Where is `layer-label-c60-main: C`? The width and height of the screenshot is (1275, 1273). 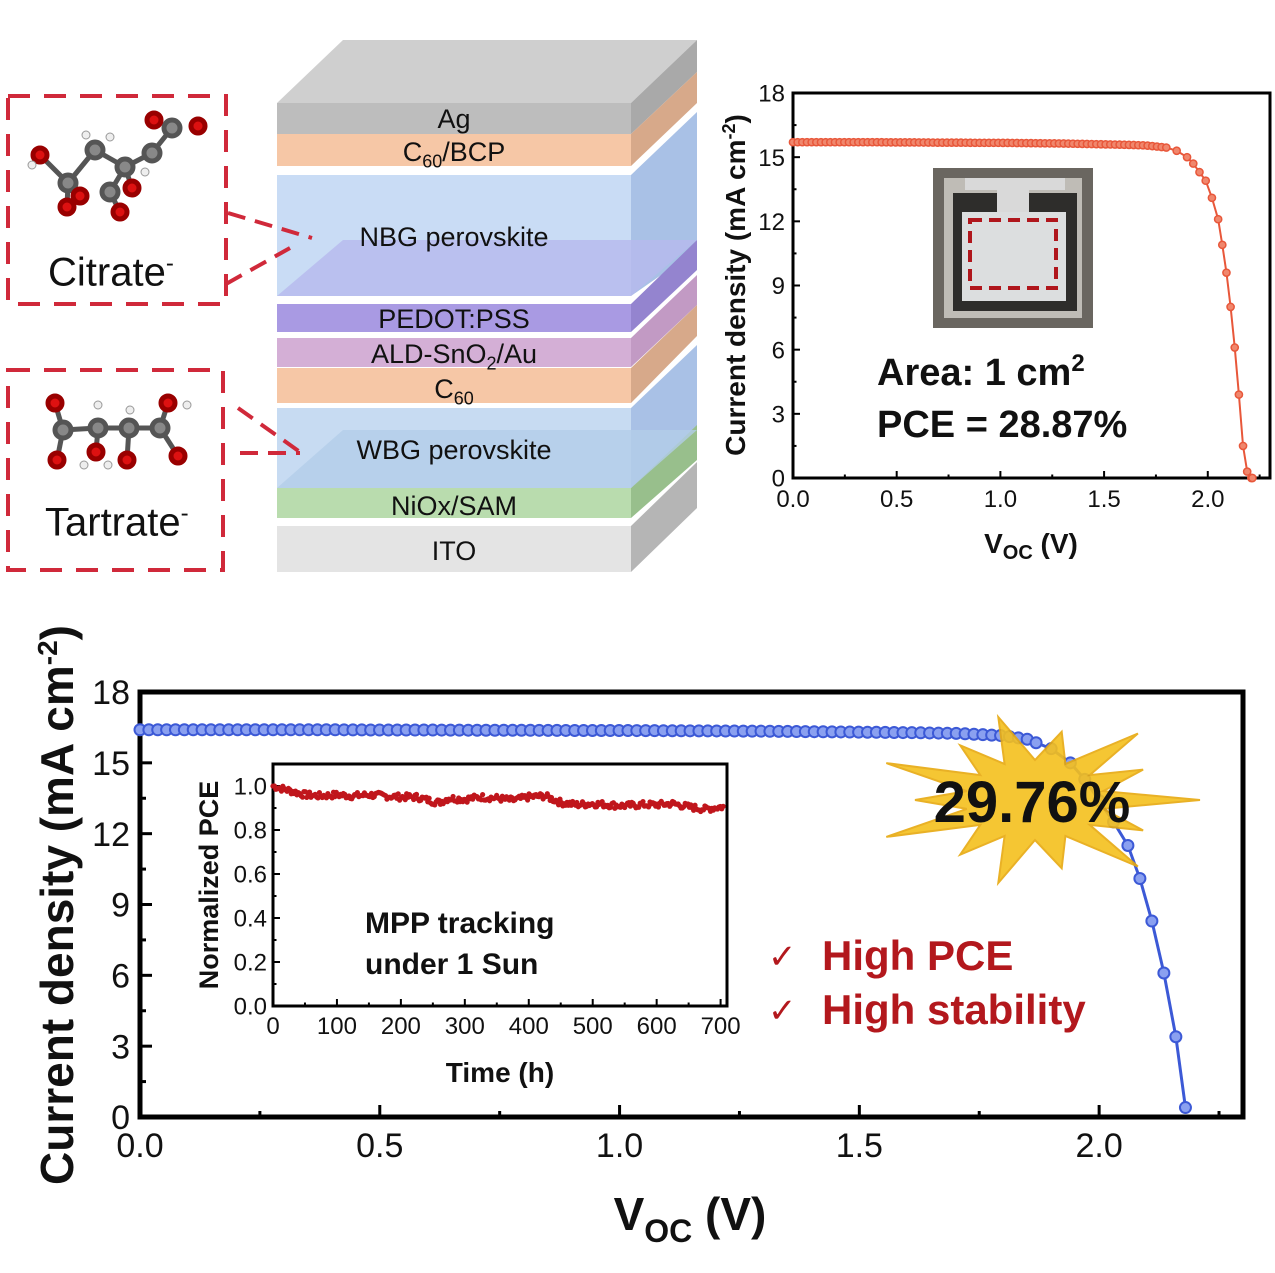 layer-label-c60-main: C is located at coordinates (444, 389).